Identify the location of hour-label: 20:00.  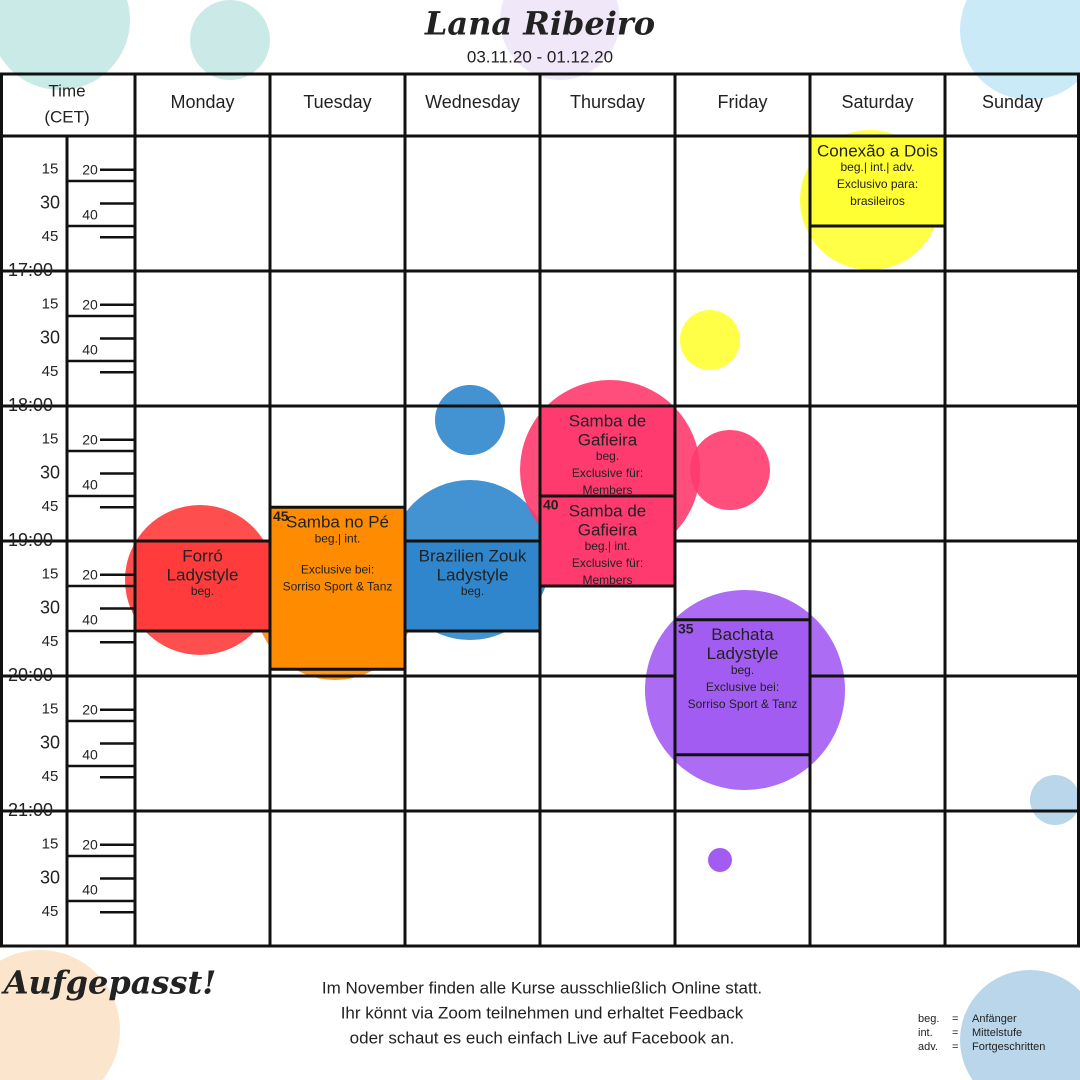
(30, 675).